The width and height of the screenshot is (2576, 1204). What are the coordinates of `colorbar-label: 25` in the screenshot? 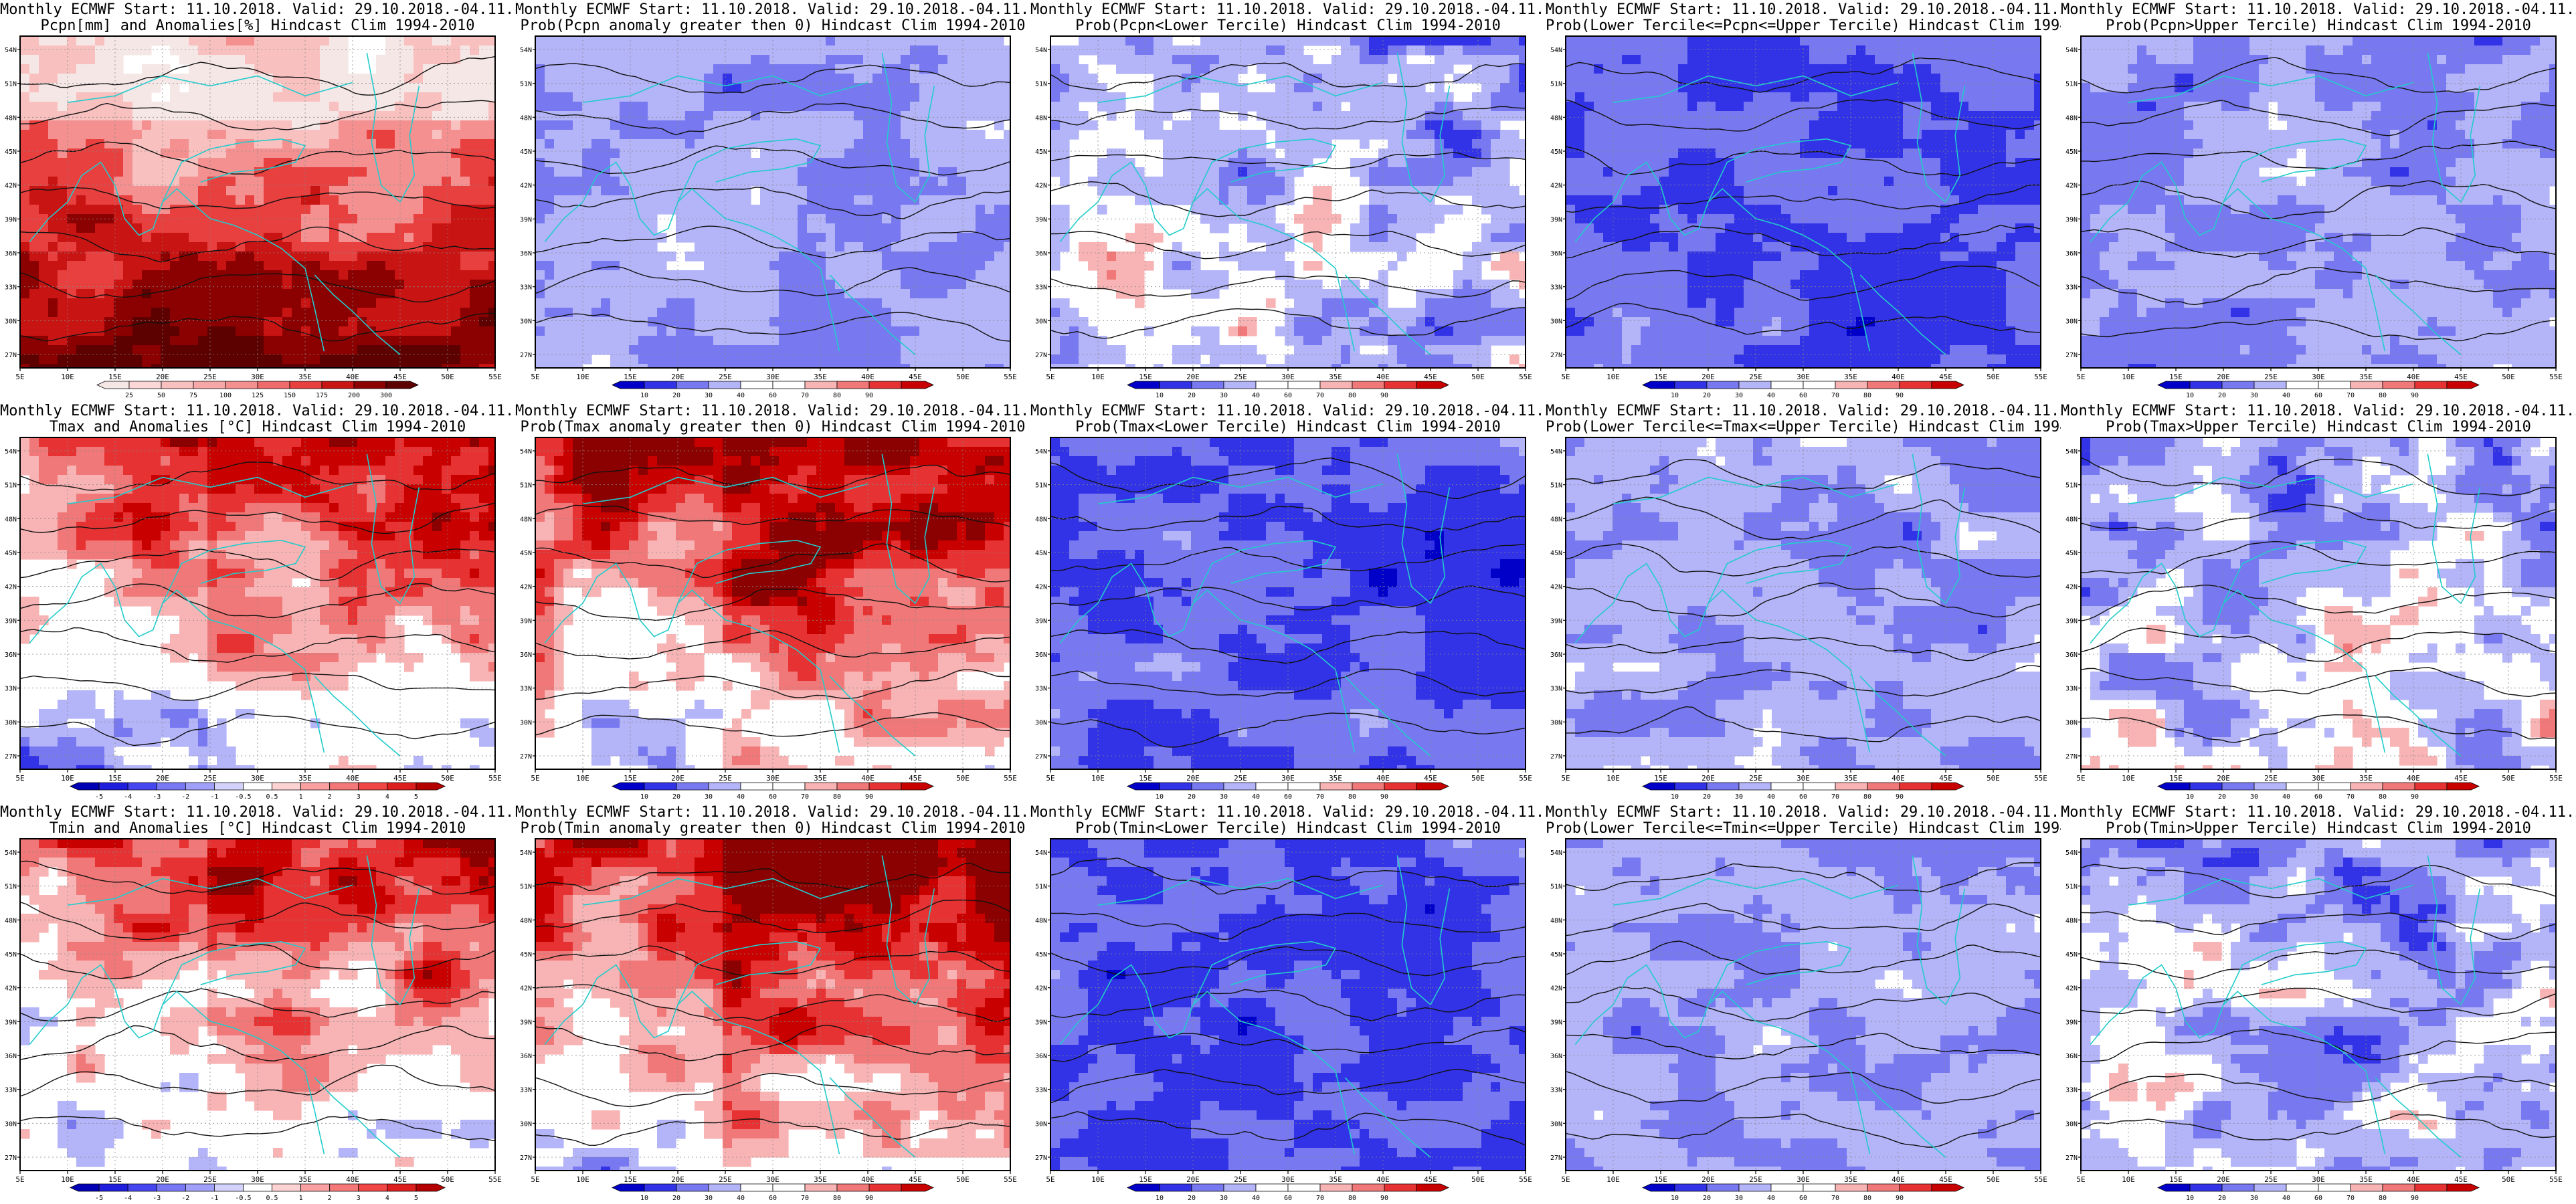 It's located at (129, 395).